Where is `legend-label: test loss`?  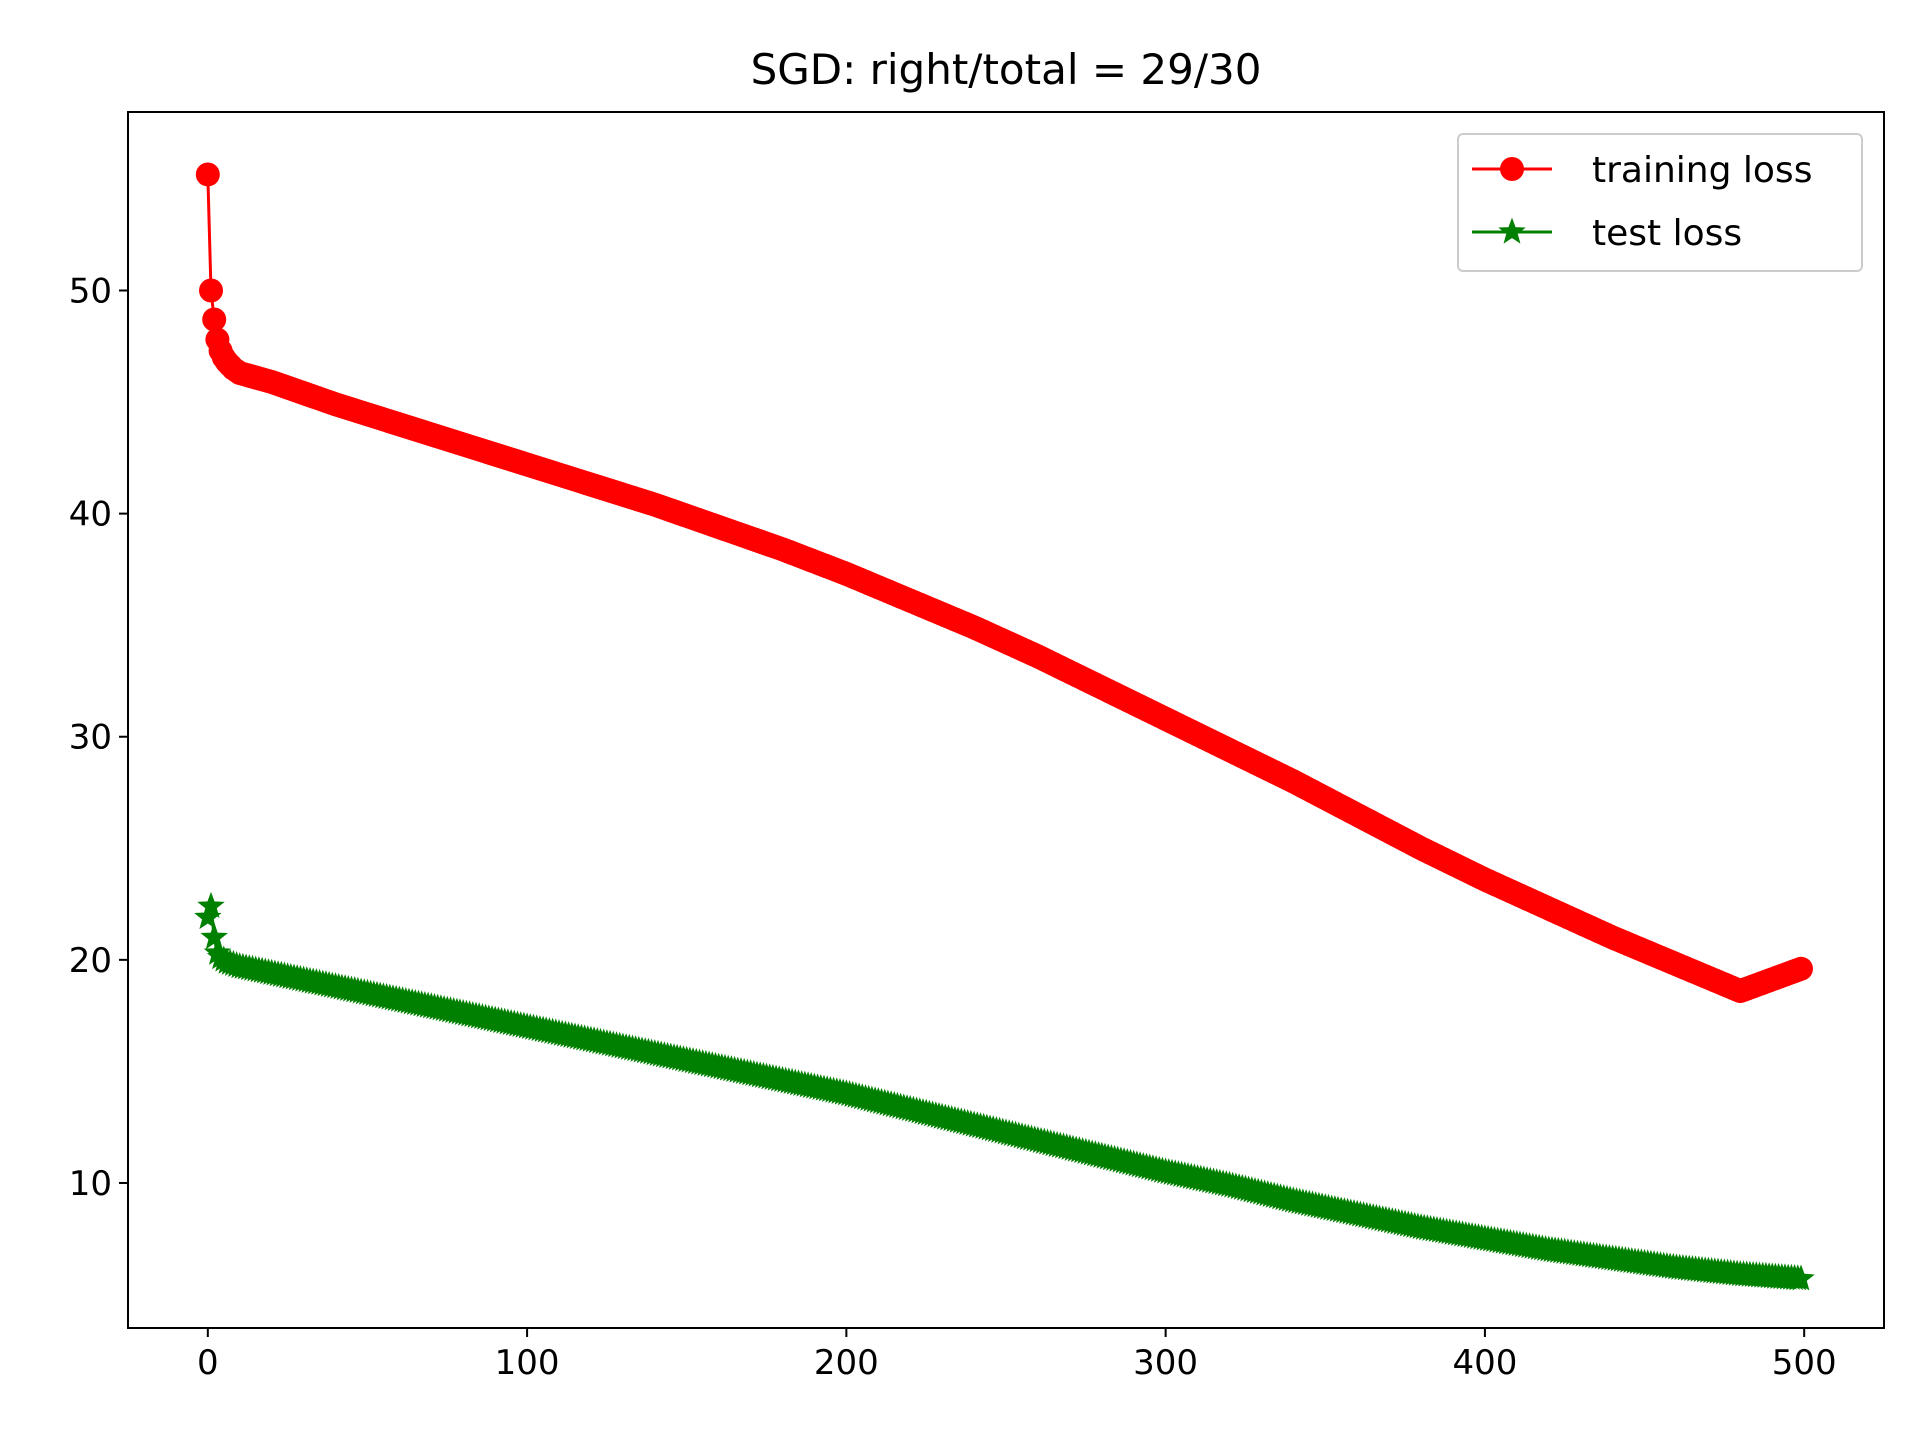
legend-label: test loss is located at coordinates (1667, 233).